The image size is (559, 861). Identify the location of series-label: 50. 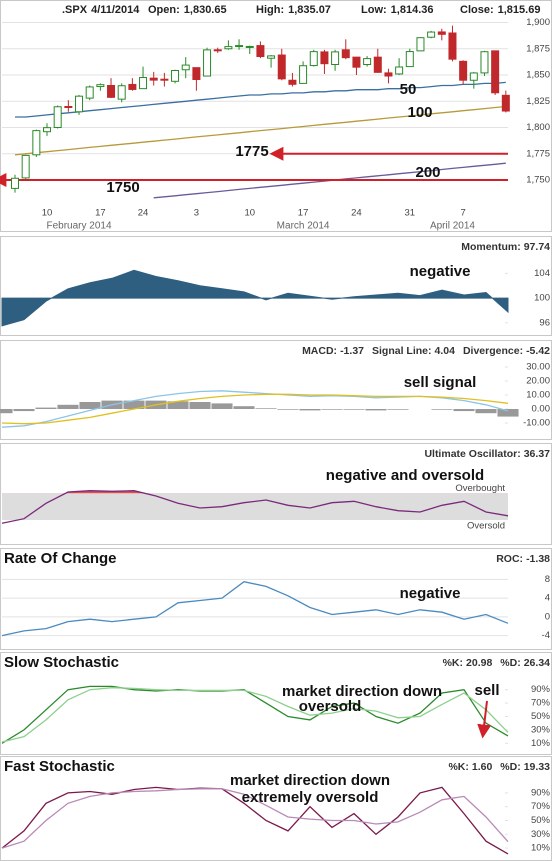
(408, 89).